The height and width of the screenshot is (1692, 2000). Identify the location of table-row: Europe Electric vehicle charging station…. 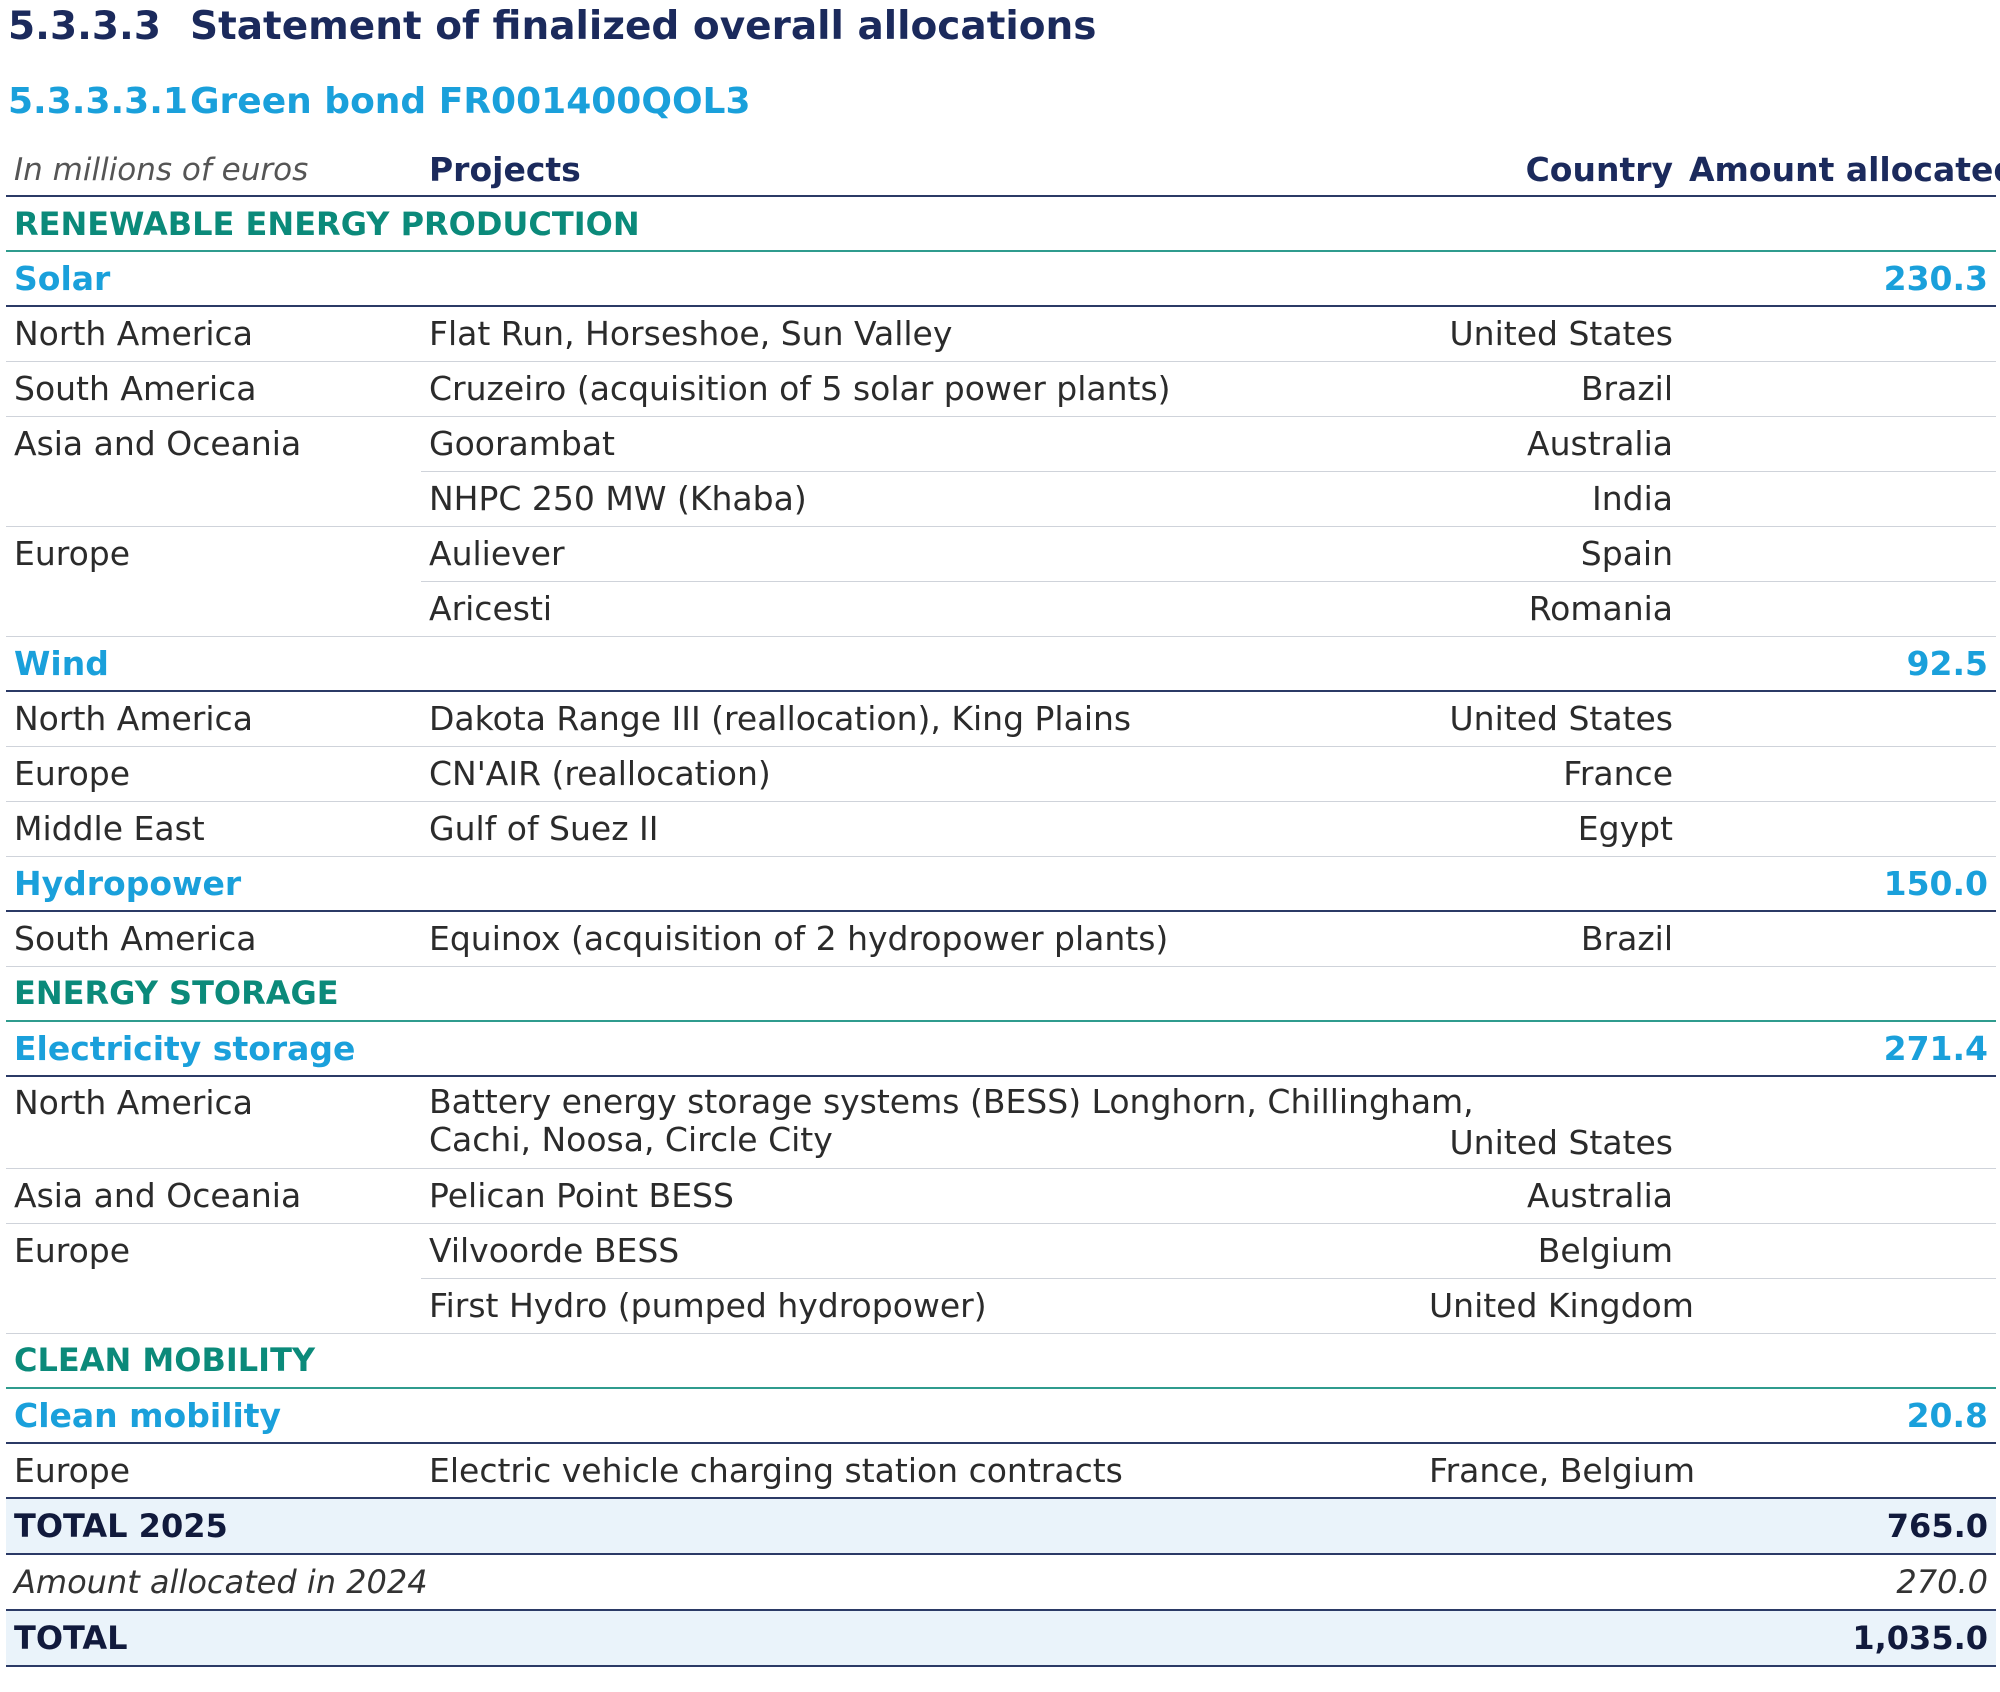
(1001, 1471).